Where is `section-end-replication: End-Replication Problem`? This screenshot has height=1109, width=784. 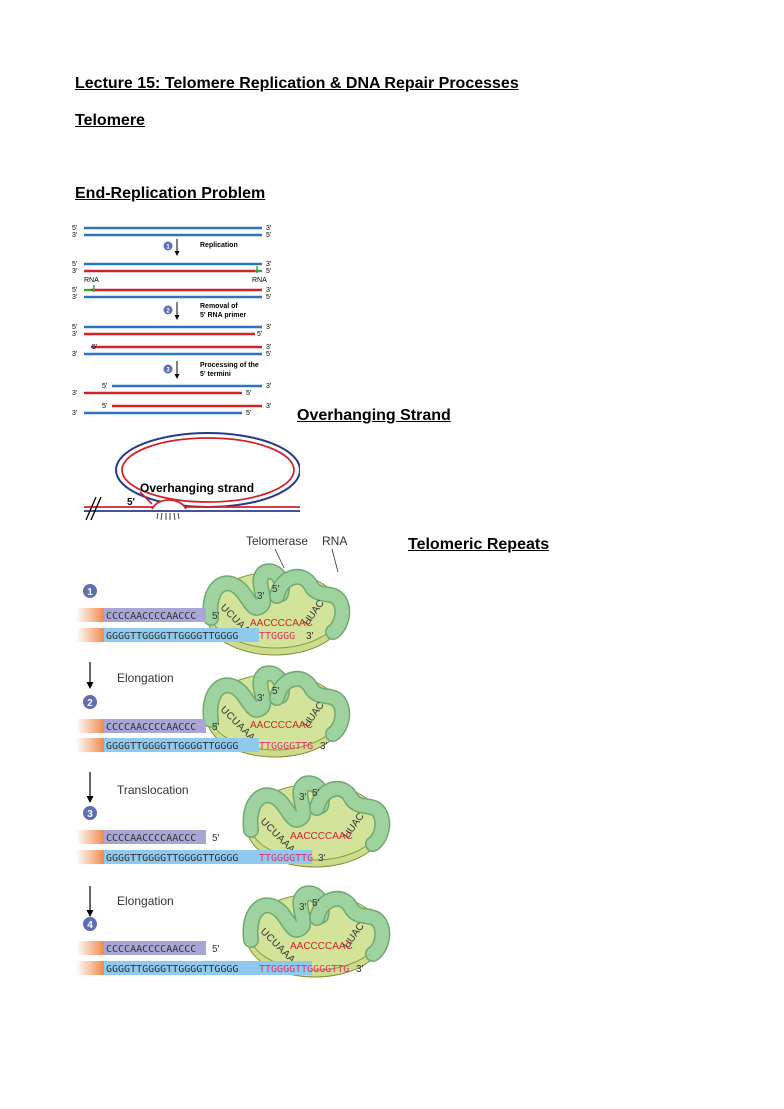
section-end-replication: End-Replication Problem is located at coordinates (170, 193).